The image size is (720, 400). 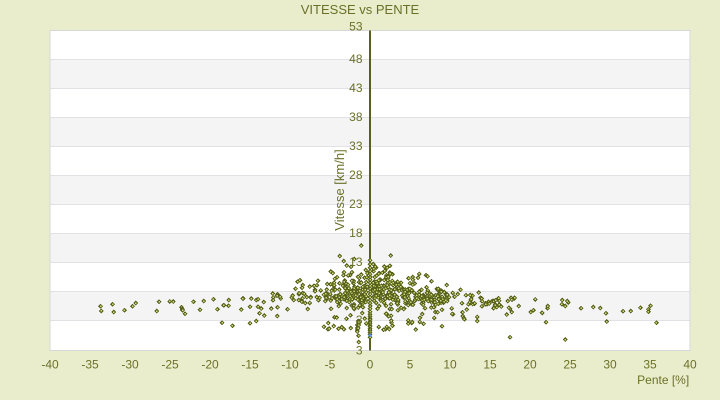 What do you see at coordinates (359, 350) in the screenshot?
I see `svg-text: 3` at bounding box center [359, 350].